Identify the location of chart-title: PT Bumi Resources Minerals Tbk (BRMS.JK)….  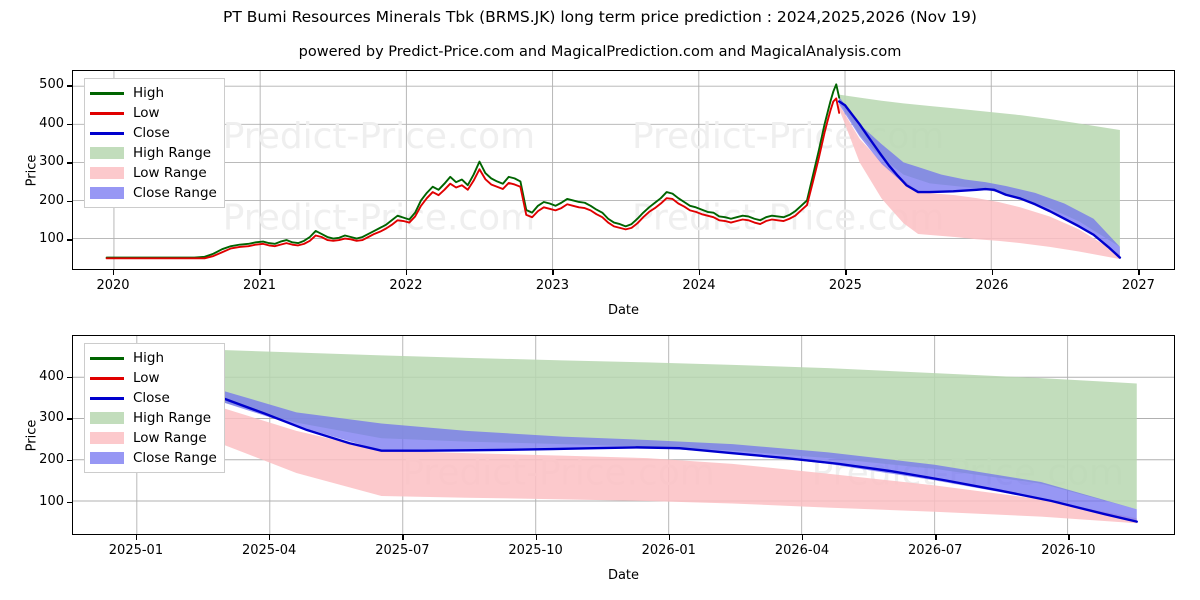
(600, 17).